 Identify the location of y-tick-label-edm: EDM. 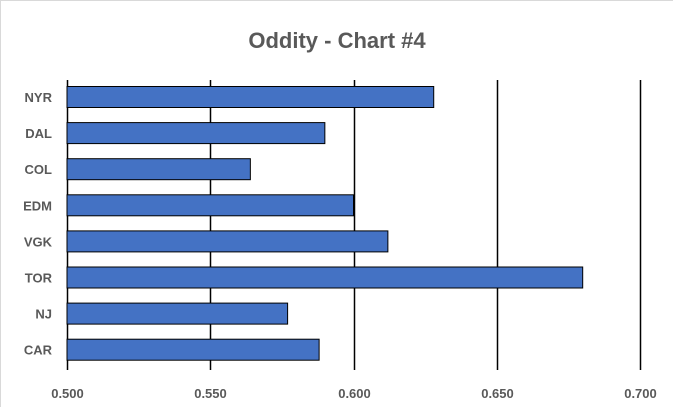
(37, 205).